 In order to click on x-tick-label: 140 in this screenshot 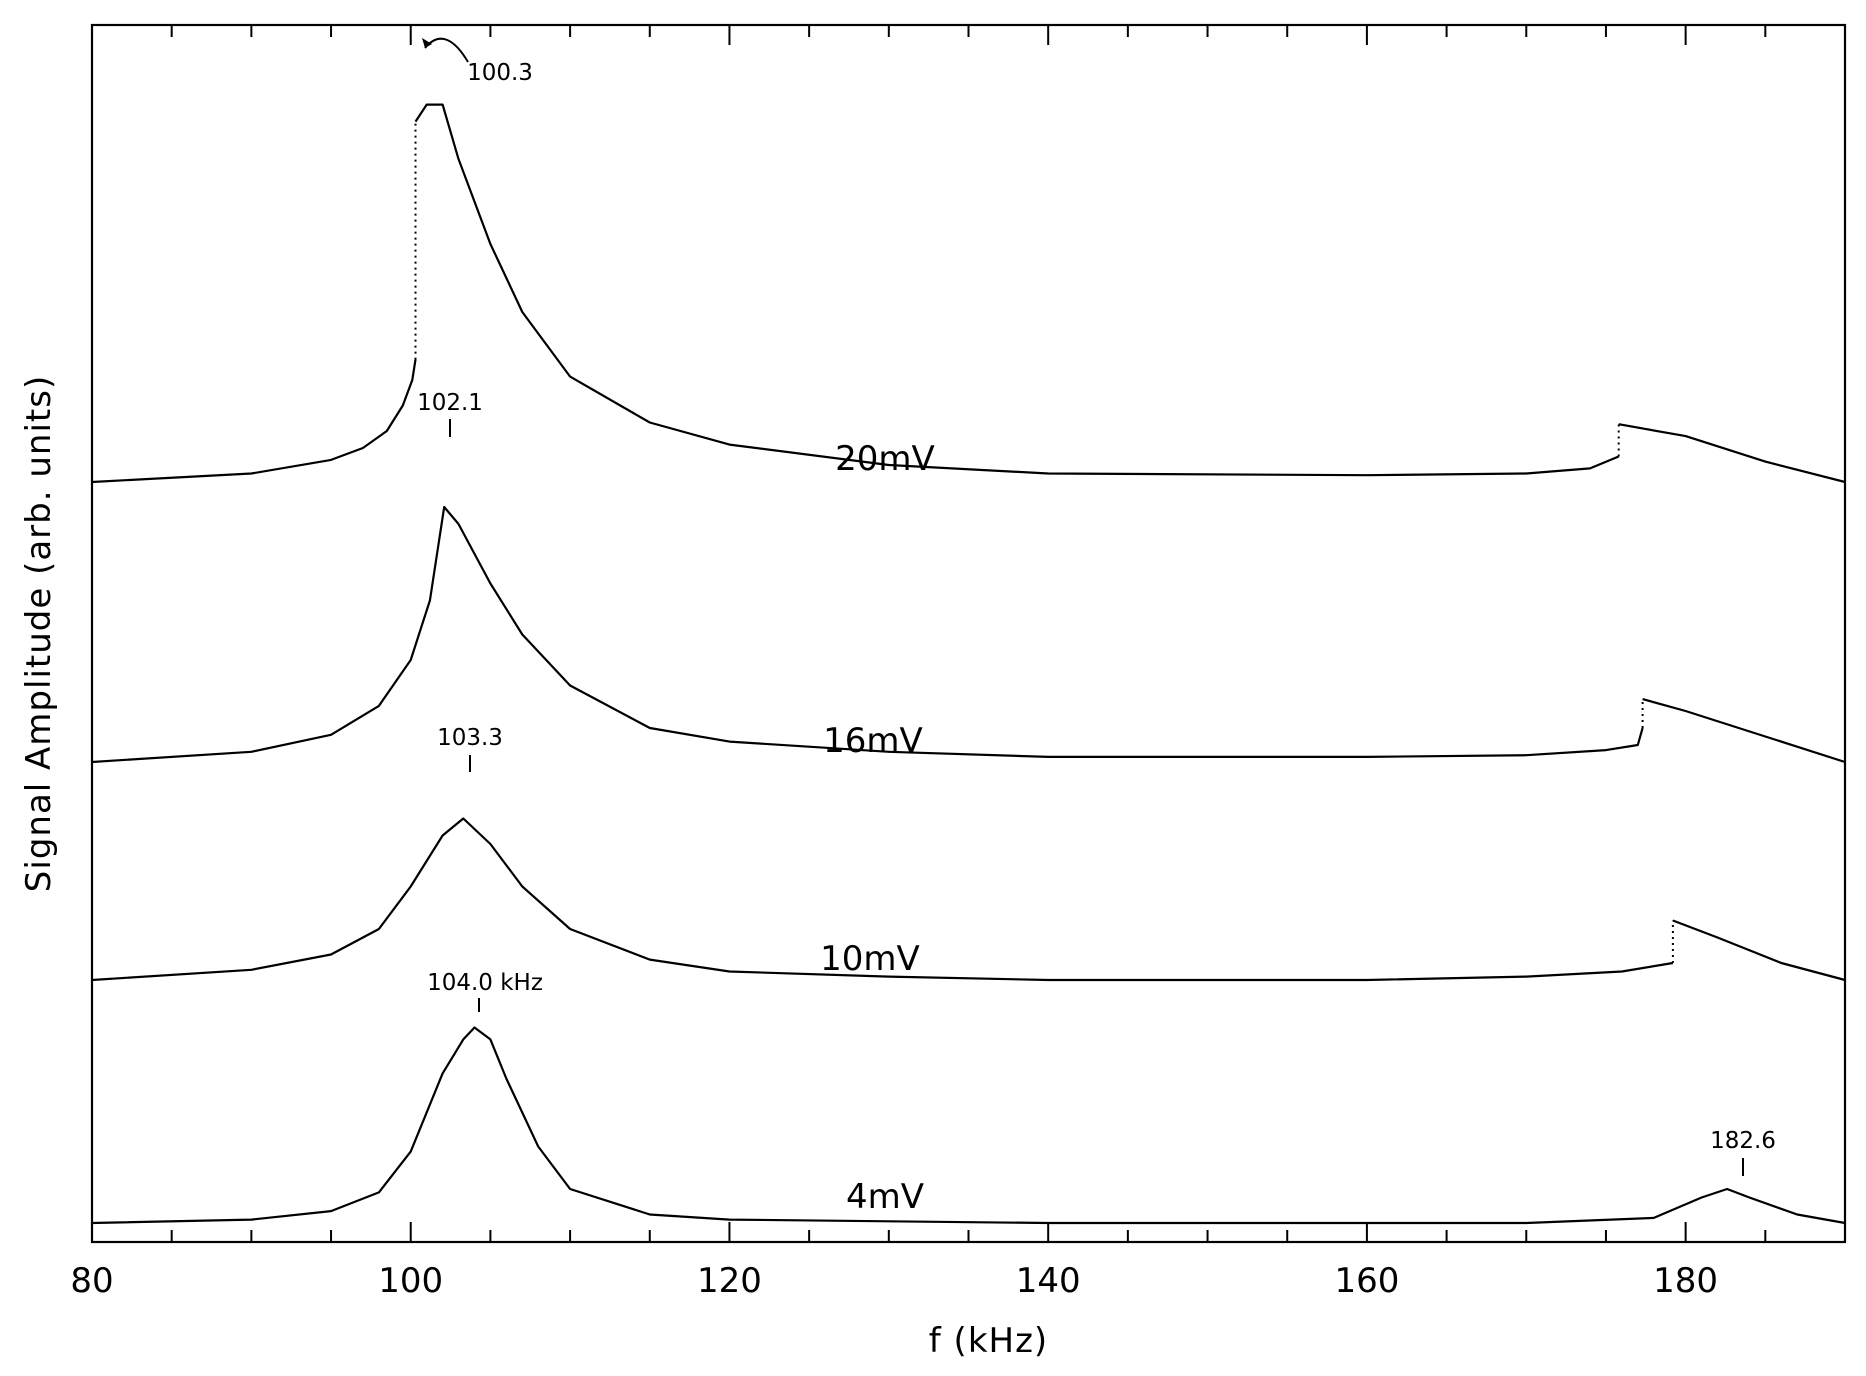, I will do `click(1048, 1281)`.